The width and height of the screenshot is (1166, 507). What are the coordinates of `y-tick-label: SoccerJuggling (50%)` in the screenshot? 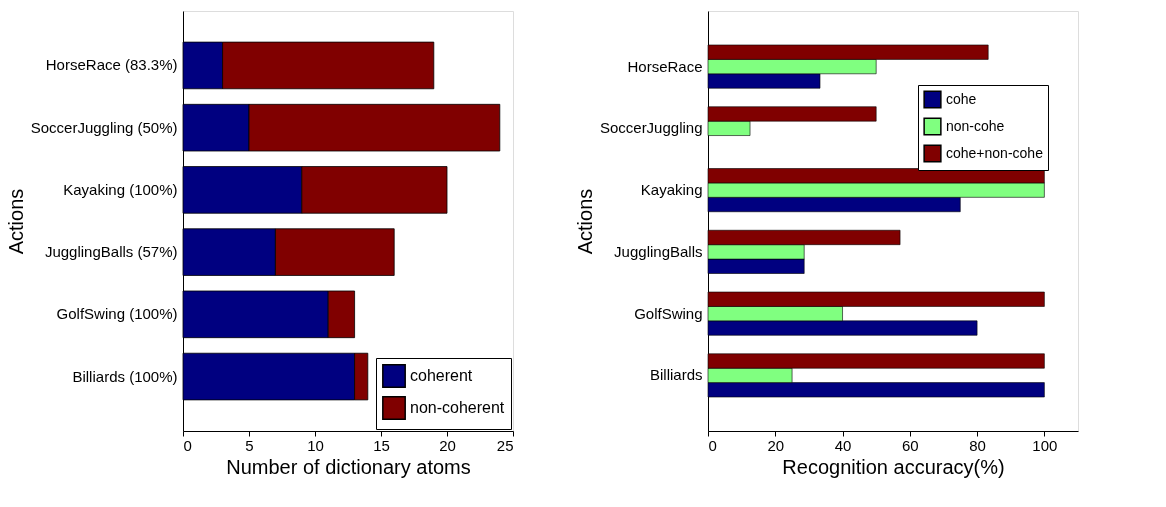 It's located at (104, 127).